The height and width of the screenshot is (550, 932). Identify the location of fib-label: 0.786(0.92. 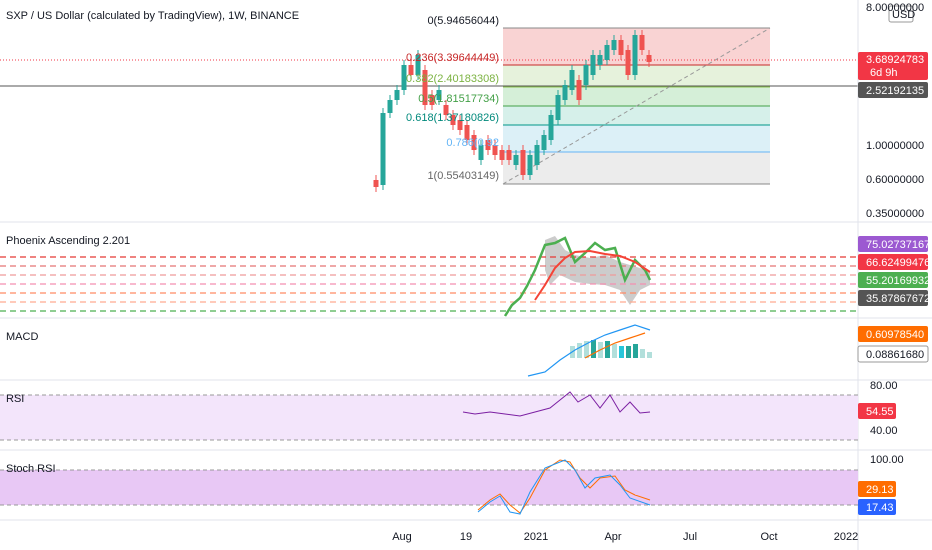
(472, 143).